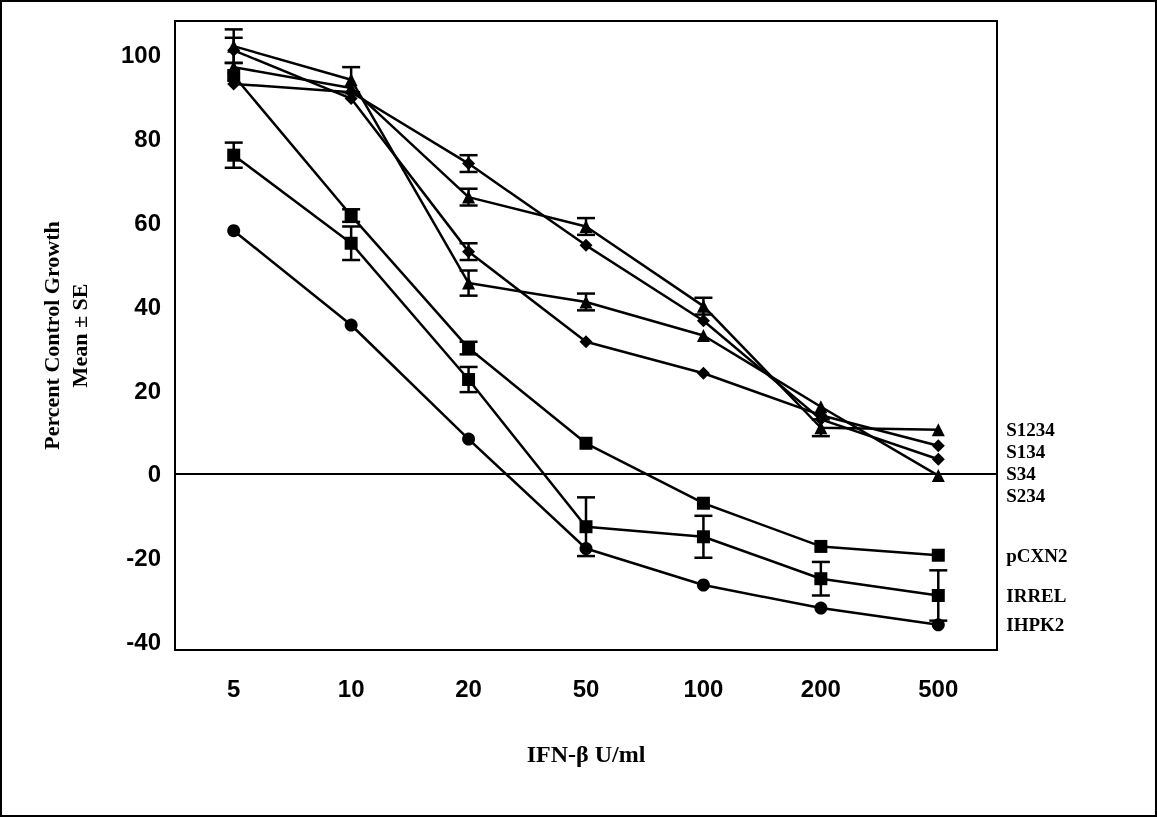  I want to click on x-axis-title: IFN-β U/ml, so click(586, 754).